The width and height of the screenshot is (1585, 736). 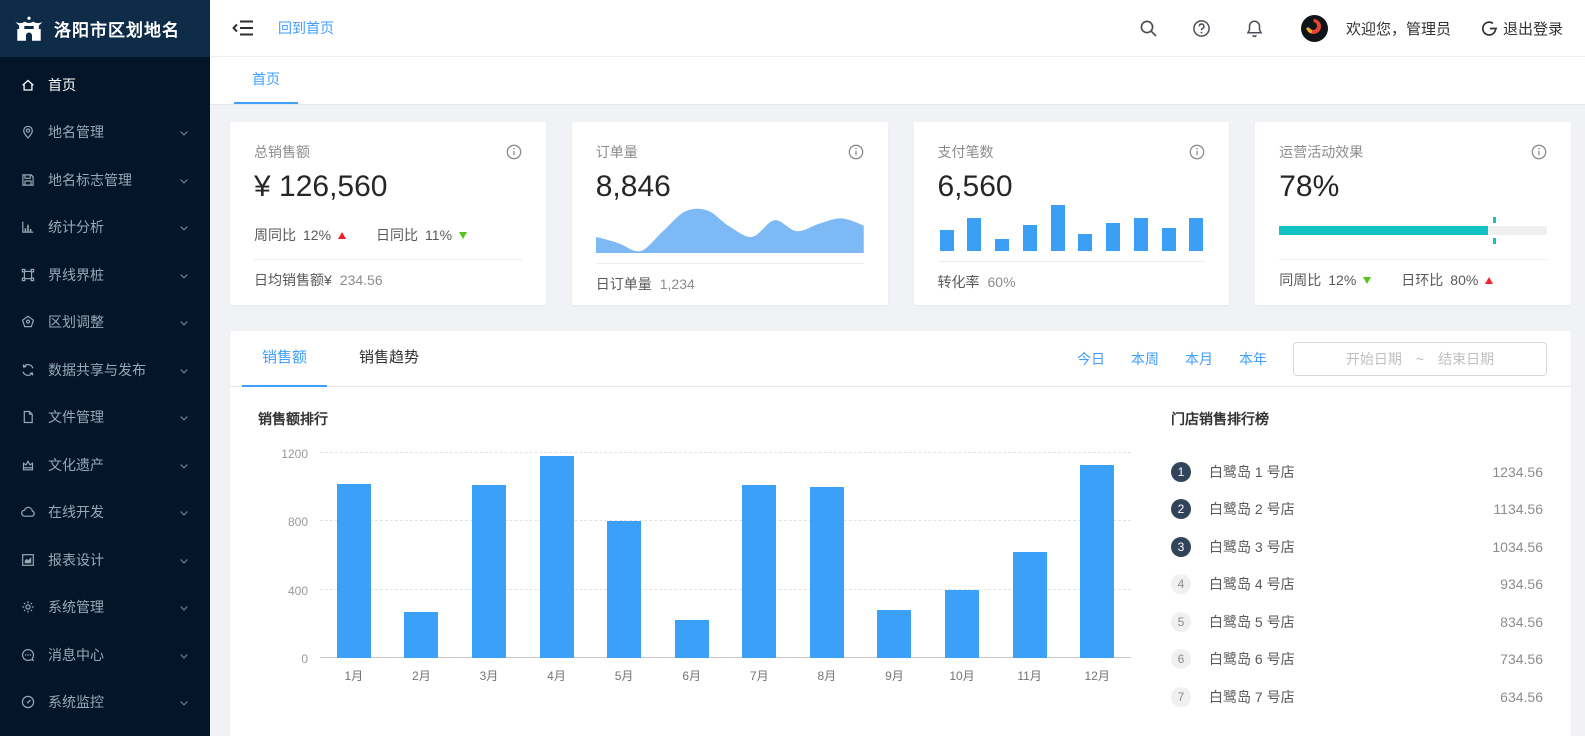 I want to click on rank-row-4: 4 白鹭岛 4 号店 934.56, so click(x=1357, y=585).